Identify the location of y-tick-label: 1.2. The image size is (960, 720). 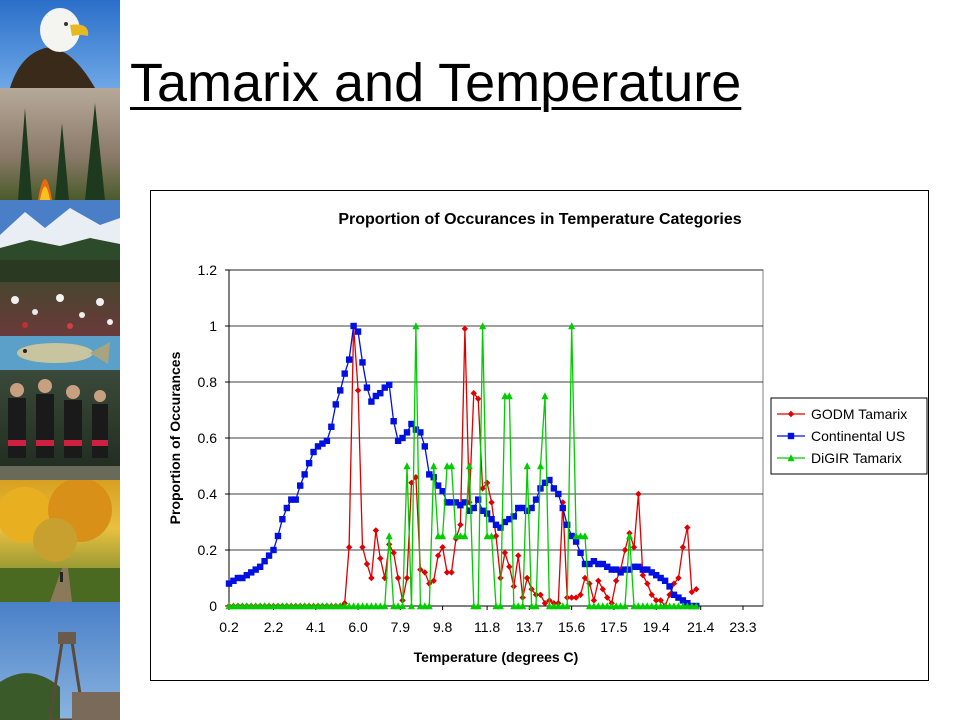
(208, 270).